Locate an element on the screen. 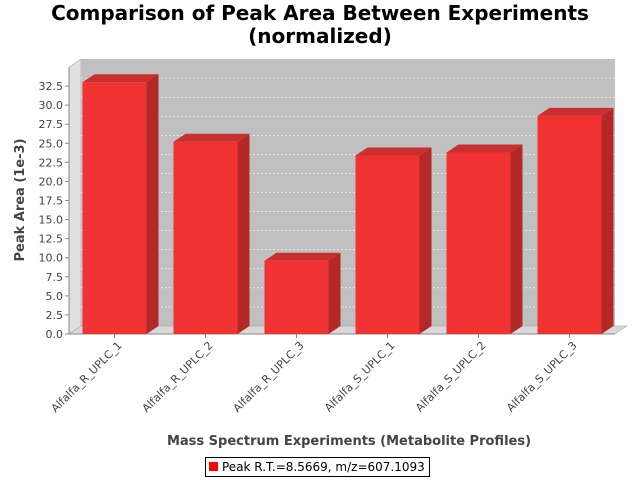 The image size is (640, 480). plot-left-wall is located at coordinates (75, 196).